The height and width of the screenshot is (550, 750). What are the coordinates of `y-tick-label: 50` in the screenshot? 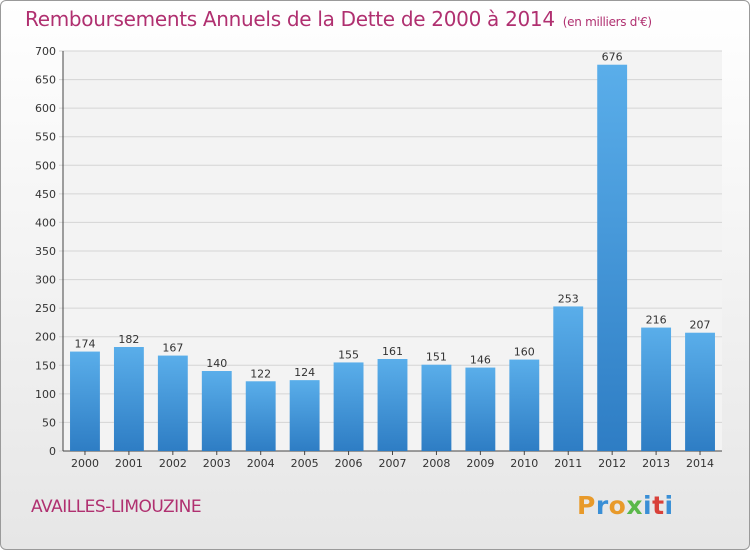 It's located at (49, 422).